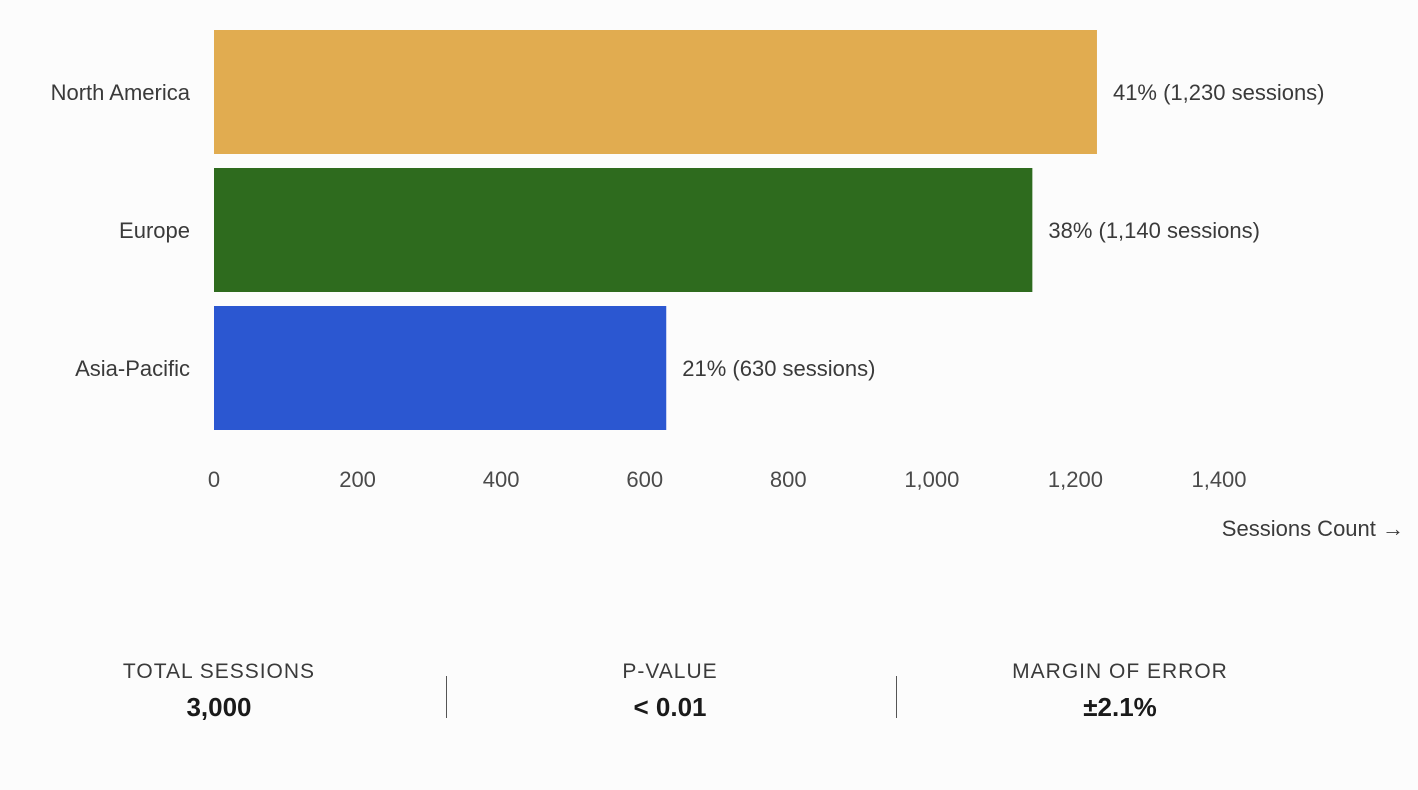 The width and height of the screenshot is (1418, 790). Describe the element at coordinates (931, 479) in the screenshot. I see `x-tick-label: 1,000` at that location.